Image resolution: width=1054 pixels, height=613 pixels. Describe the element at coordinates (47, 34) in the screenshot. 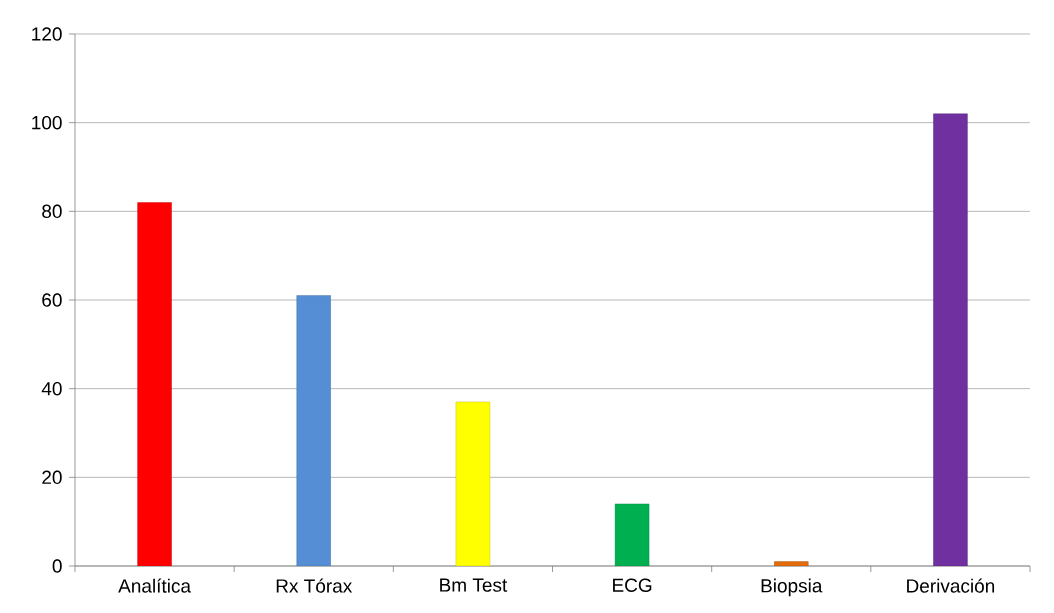

I see `y-tick-label: 120` at that location.